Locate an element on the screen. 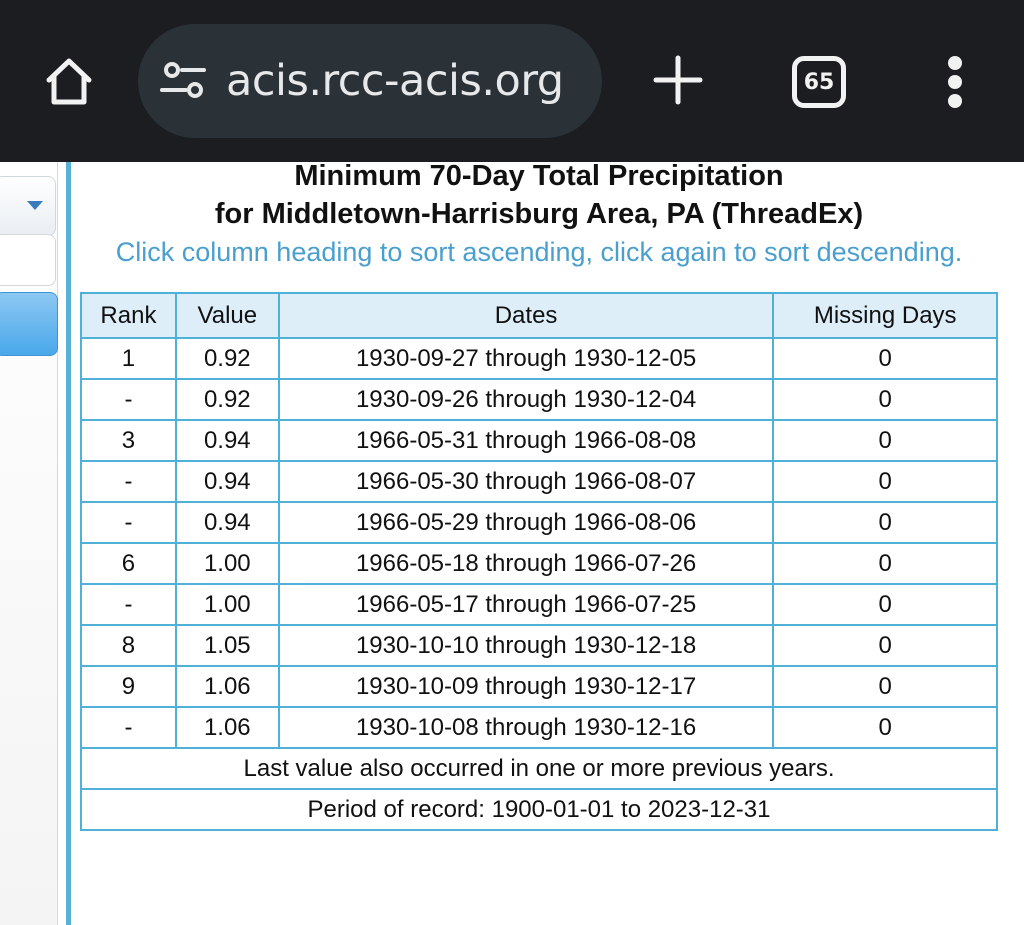  cell-dates: 1966-05-31 through 1966-08-08 is located at coordinates (526, 440).